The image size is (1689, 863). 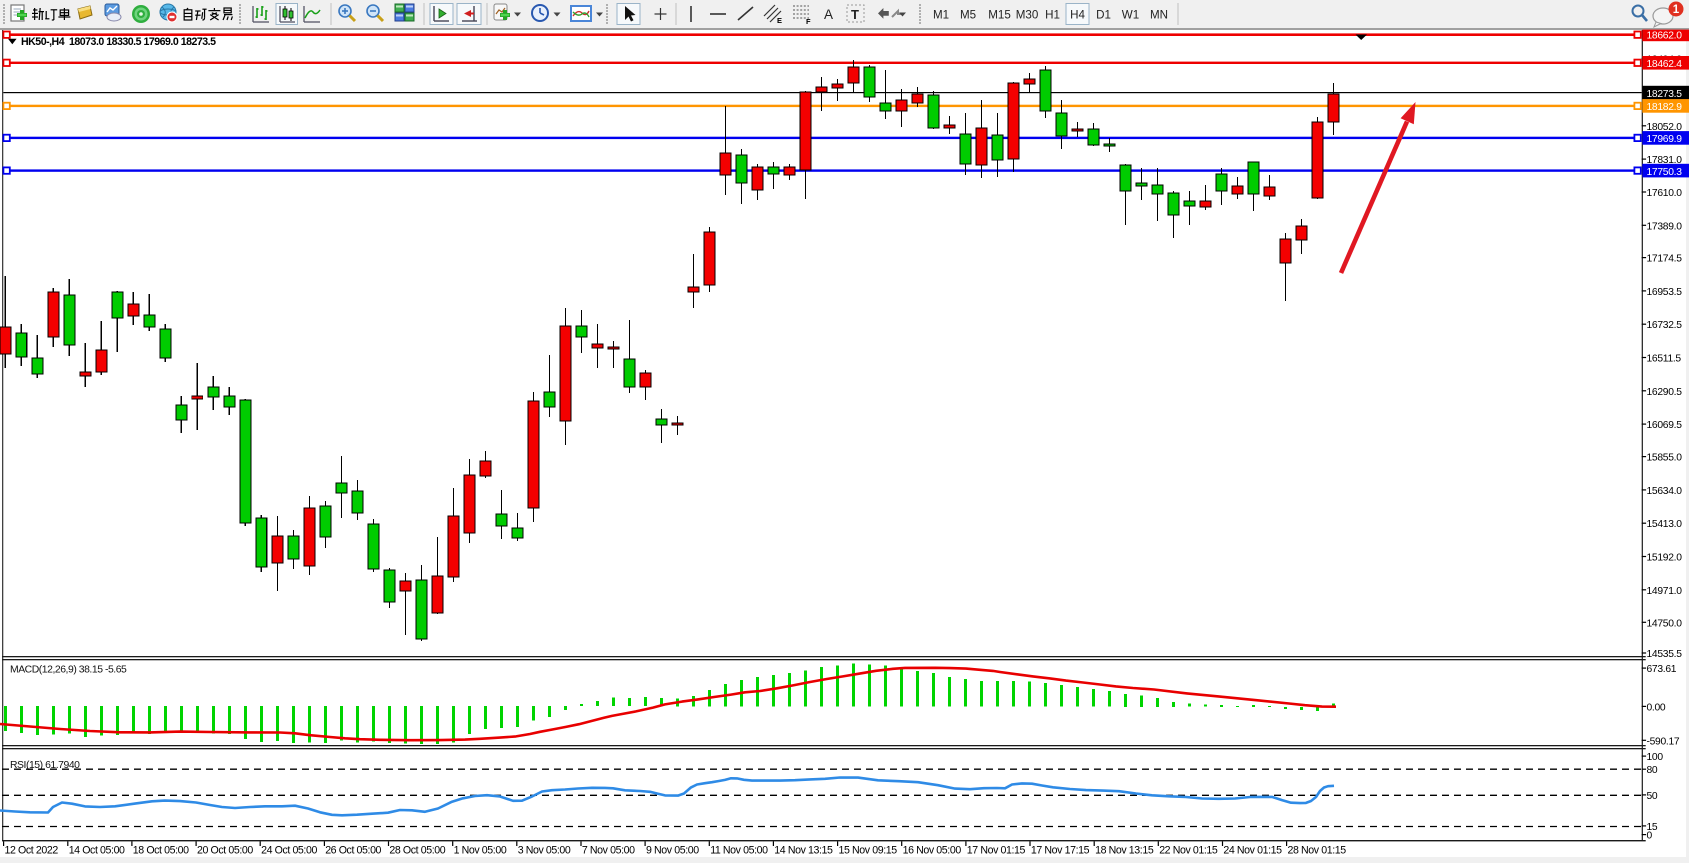 What do you see at coordinates (855, 14) in the screenshot?
I see `svg-text: T` at bounding box center [855, 14].